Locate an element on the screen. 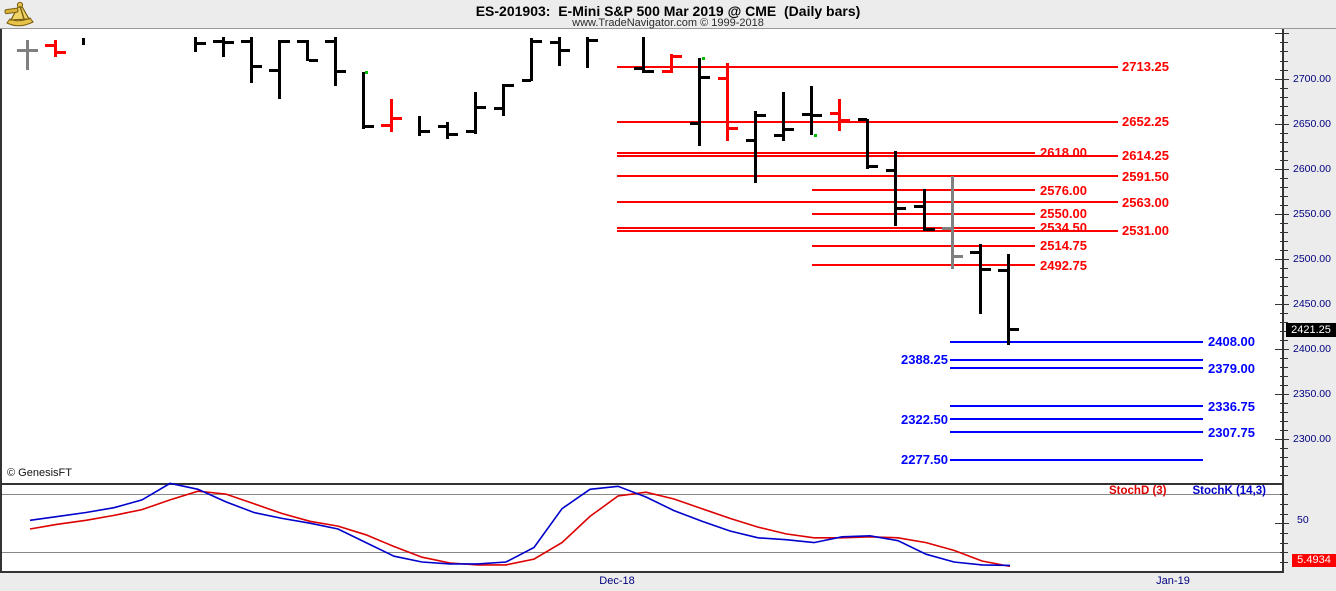 The image size is (1336, 591). support-level-label: 2336.75 is located at coordinates (1231, 406).